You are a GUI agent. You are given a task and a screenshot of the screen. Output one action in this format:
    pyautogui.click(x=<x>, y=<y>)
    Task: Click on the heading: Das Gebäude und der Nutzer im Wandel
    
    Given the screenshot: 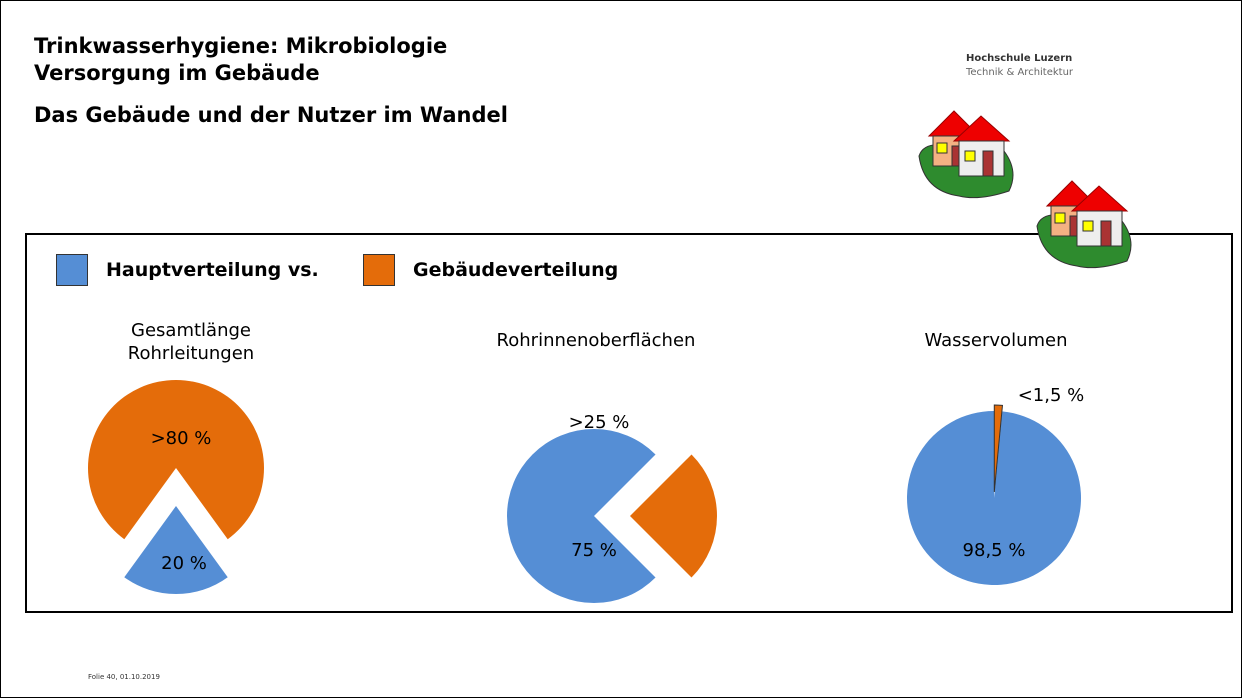 What is the action you would take?
    pyautogui.click(x=271, y=115)
    